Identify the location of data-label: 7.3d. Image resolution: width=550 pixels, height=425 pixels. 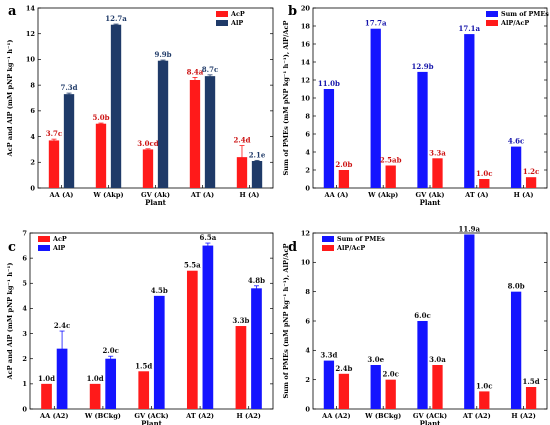
(68, 87).